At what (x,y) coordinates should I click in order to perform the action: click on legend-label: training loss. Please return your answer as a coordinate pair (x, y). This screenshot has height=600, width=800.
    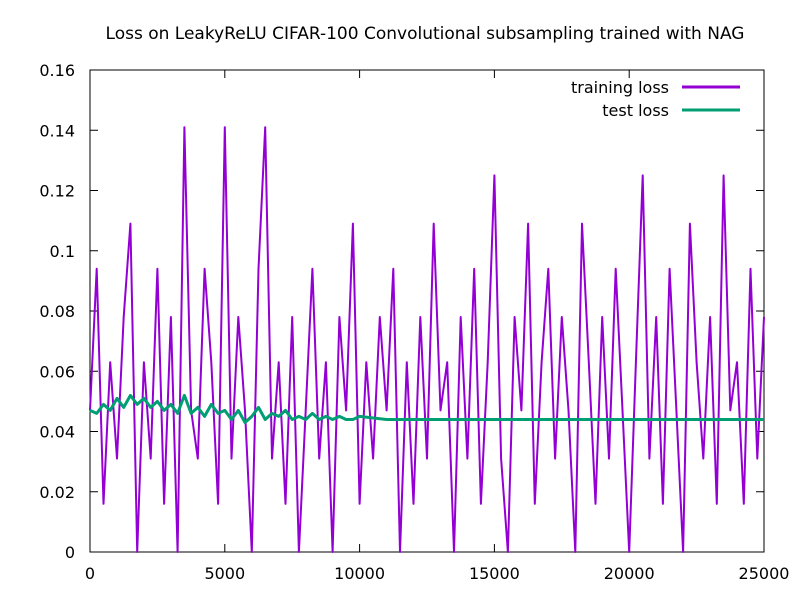
    Looking at the image, I should click on (620, 87).